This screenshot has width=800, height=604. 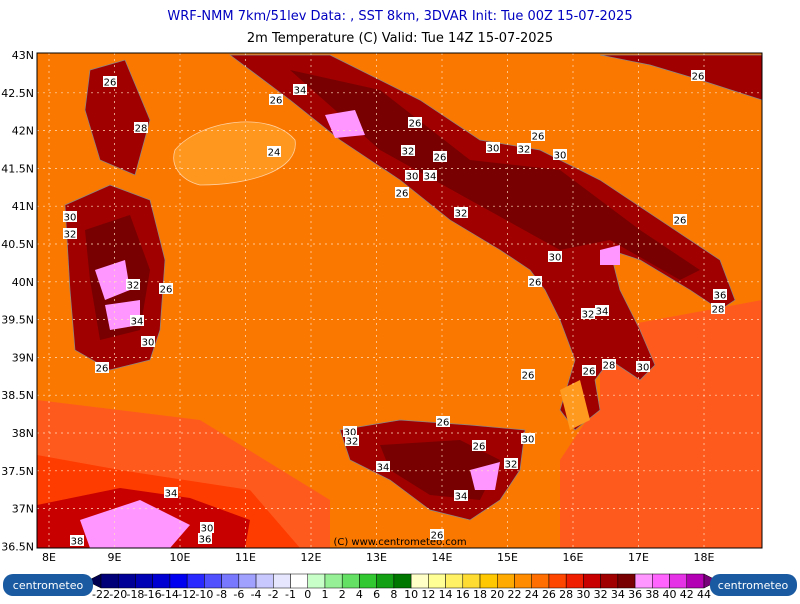 What do you see at coordinates (23, 433) in the screenshot?
I see `lat-label: 38N` at bounding box center [23, 433].